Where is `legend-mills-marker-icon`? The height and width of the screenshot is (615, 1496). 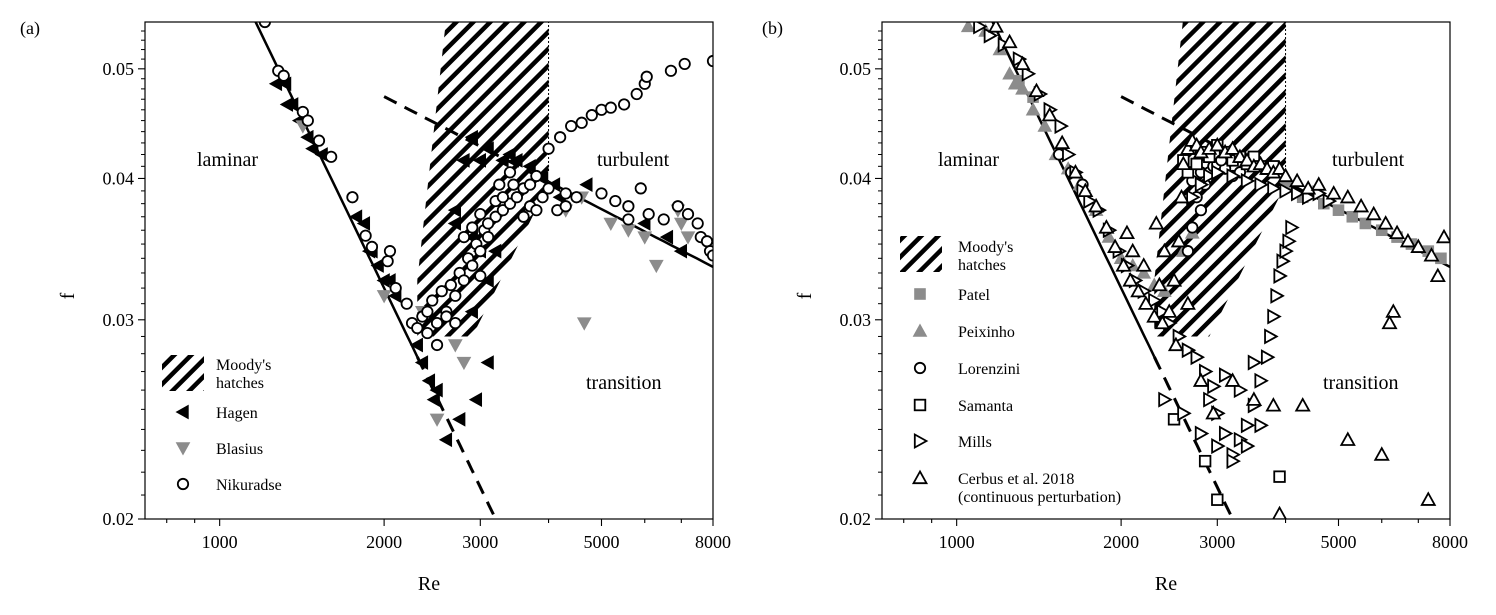 legend-mills-marker-icon is located at coordinates (921, 441).